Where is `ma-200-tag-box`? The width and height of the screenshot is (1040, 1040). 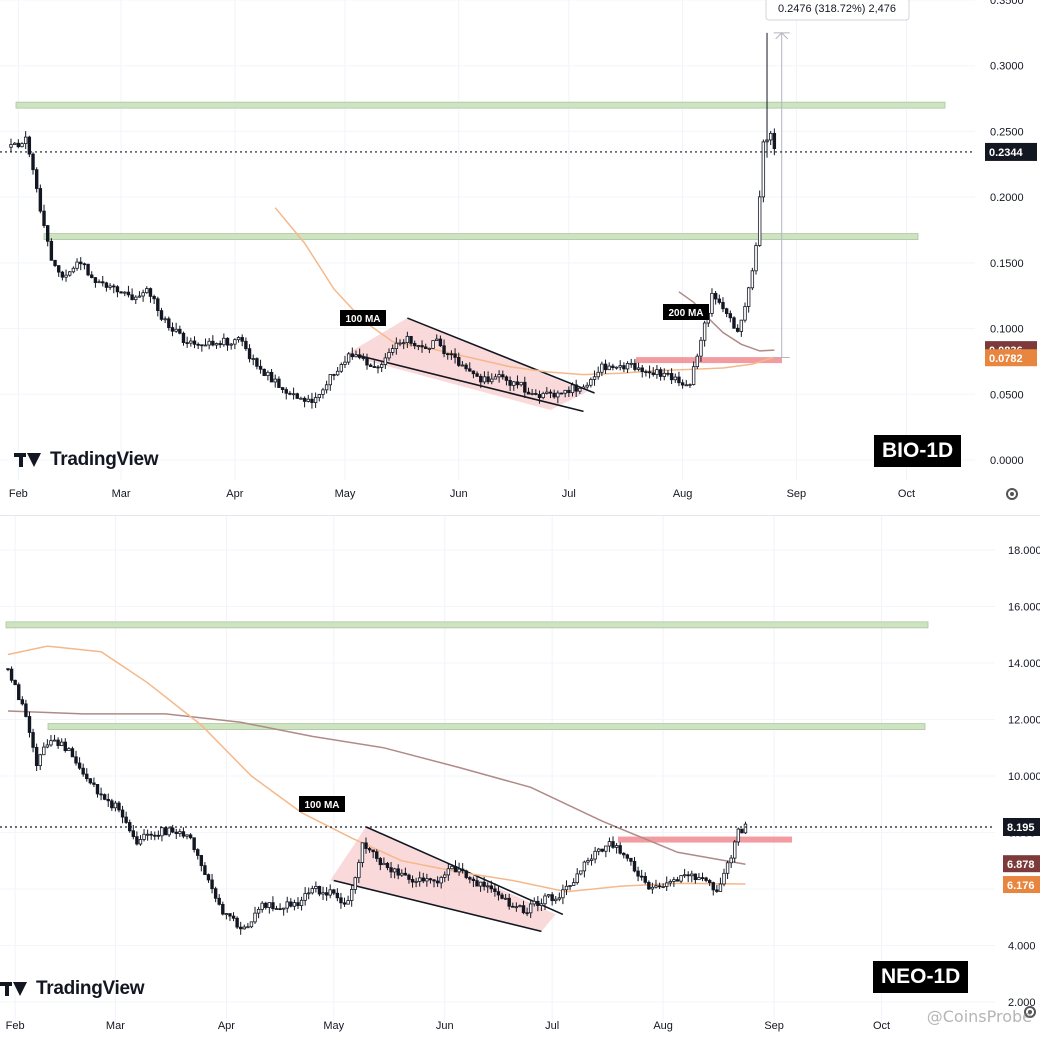 ma-200-tag-box is located at coordinates (686, 312).